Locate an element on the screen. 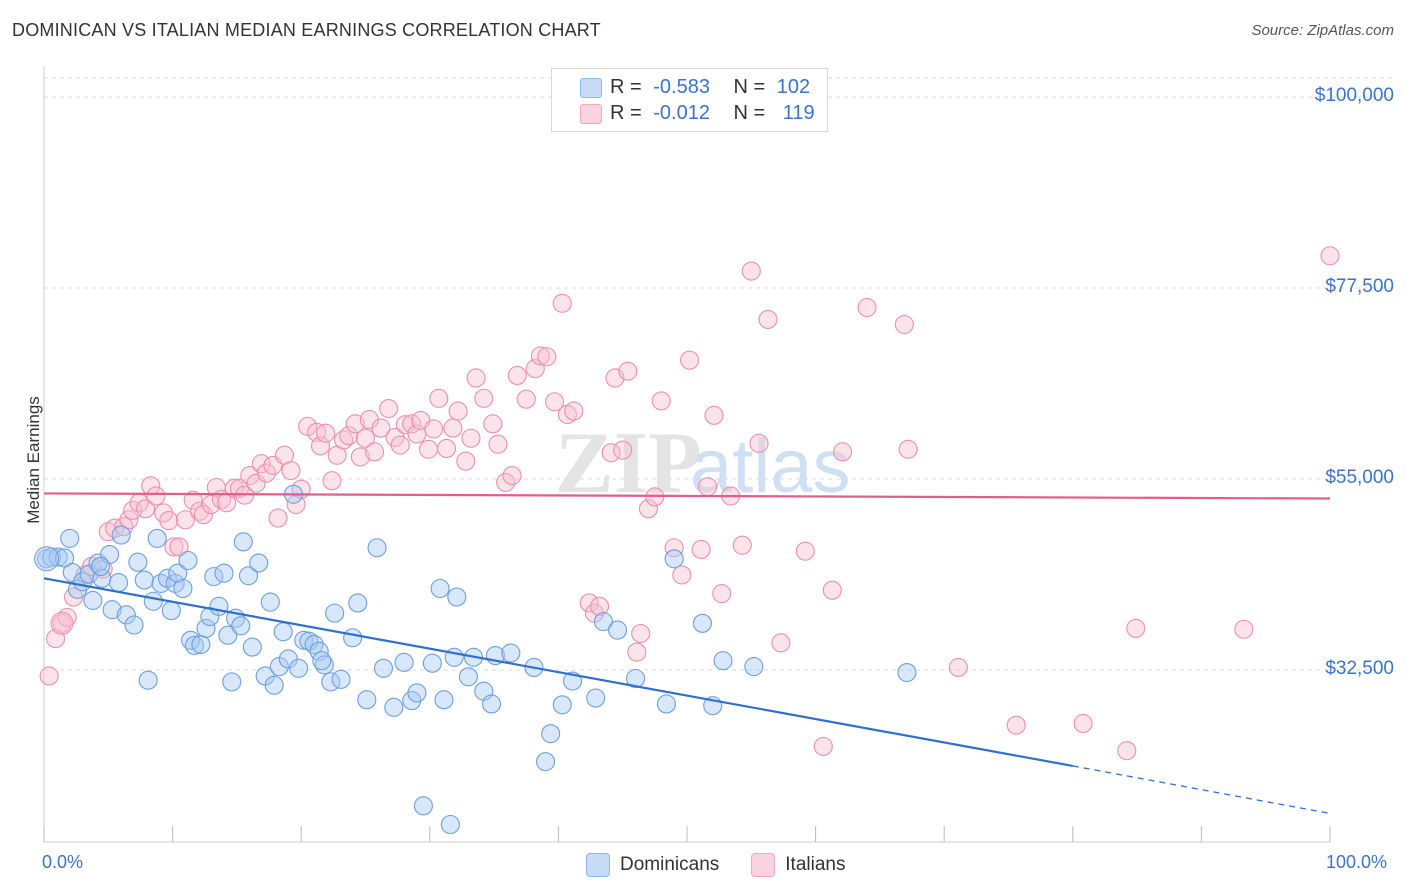 This screenshot has height=892, width=1406. correlation-legend: R = -0.583 N = 102 R = -0.012 N = 119 is located at coordinates (689, 100).